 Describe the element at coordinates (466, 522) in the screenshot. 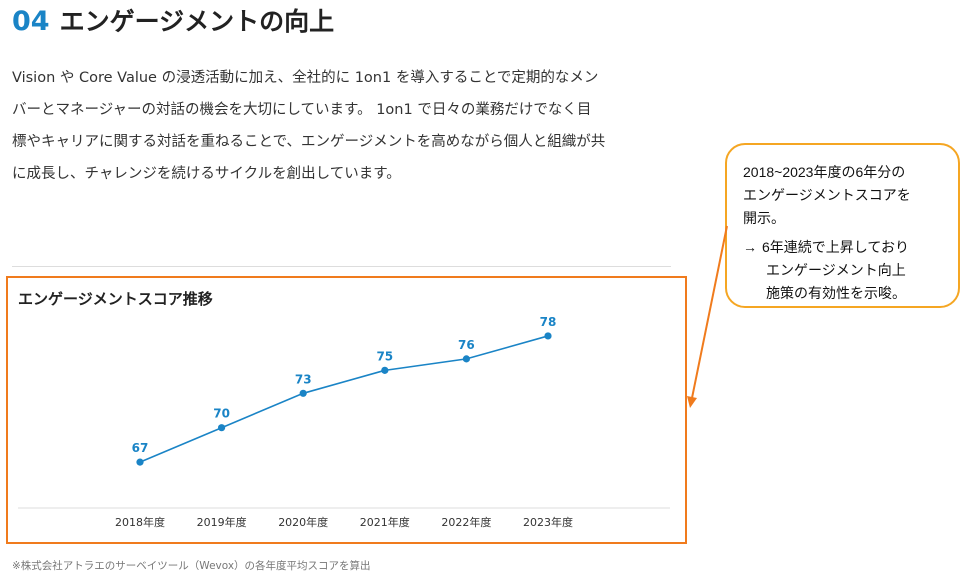

I see `x-tick-label: 2022年度` at that location.